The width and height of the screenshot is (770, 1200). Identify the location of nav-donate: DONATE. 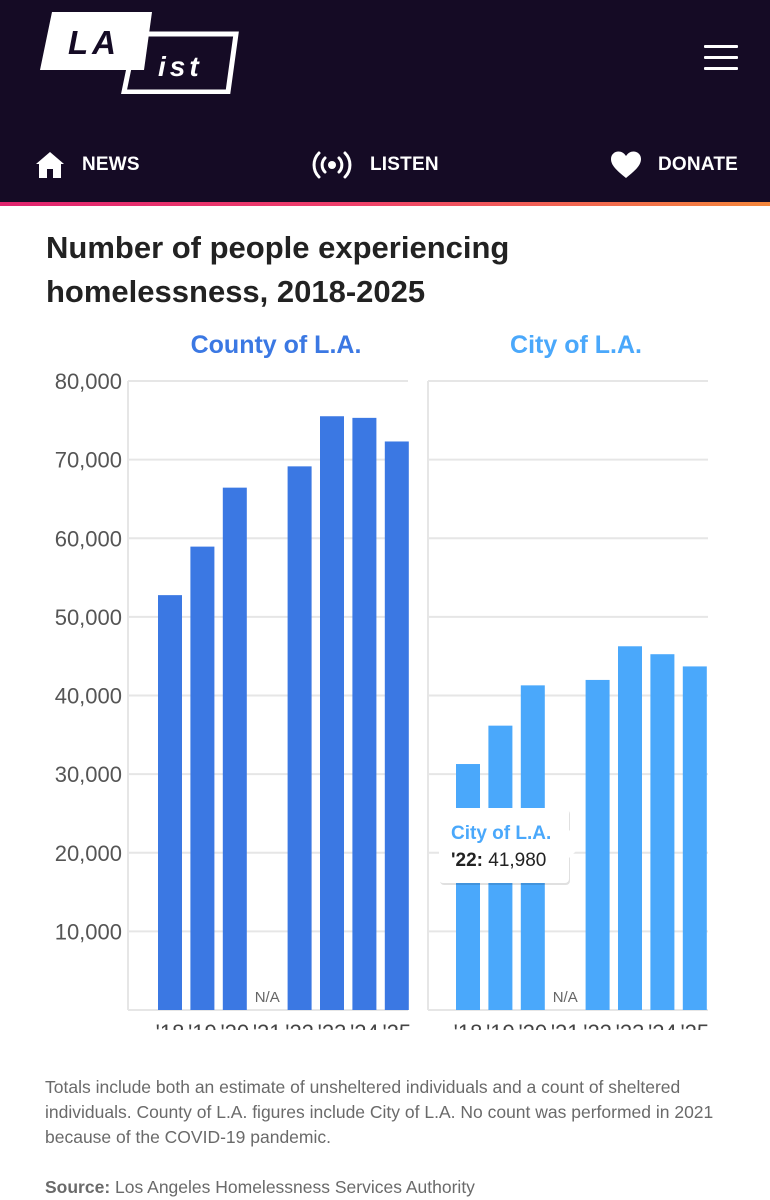
(674, 165).